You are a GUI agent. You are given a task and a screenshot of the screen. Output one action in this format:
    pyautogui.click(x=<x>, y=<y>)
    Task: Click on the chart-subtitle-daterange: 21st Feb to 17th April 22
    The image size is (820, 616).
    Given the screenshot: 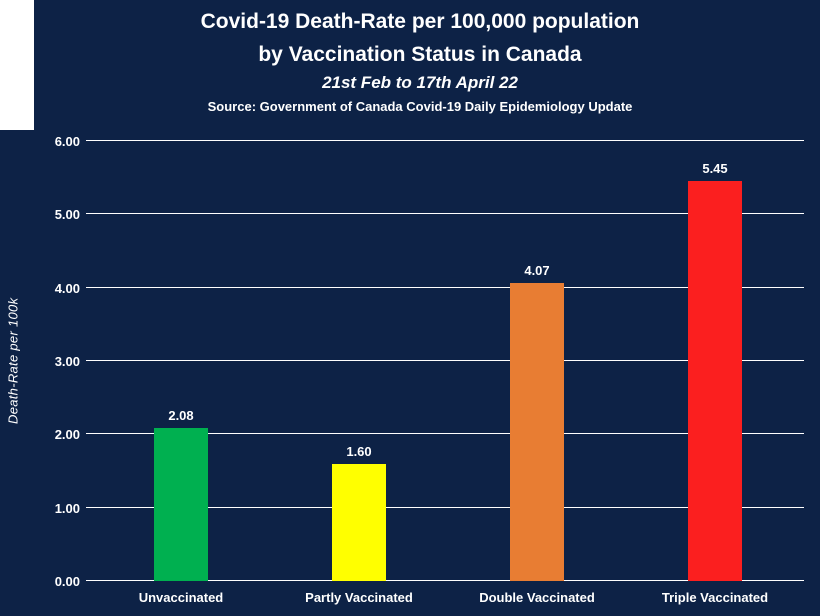 What is the action you would take?
    pyautogui.click(x=420, y=83)
    